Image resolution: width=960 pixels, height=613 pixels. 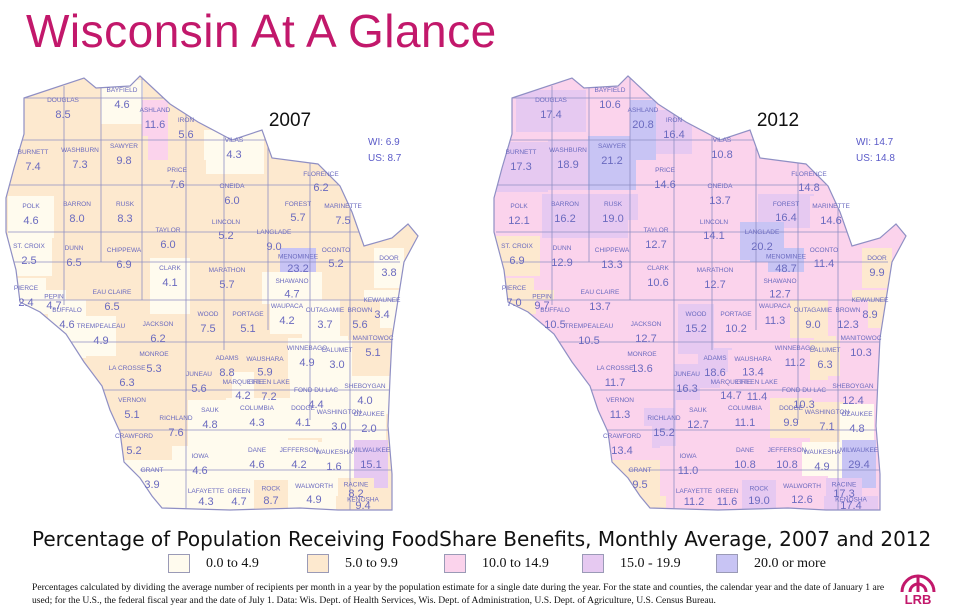 What do you see at coordinates (335, 264) in the screenshot?
I see `county-value: 5.2` at bounding box center [335, 264].